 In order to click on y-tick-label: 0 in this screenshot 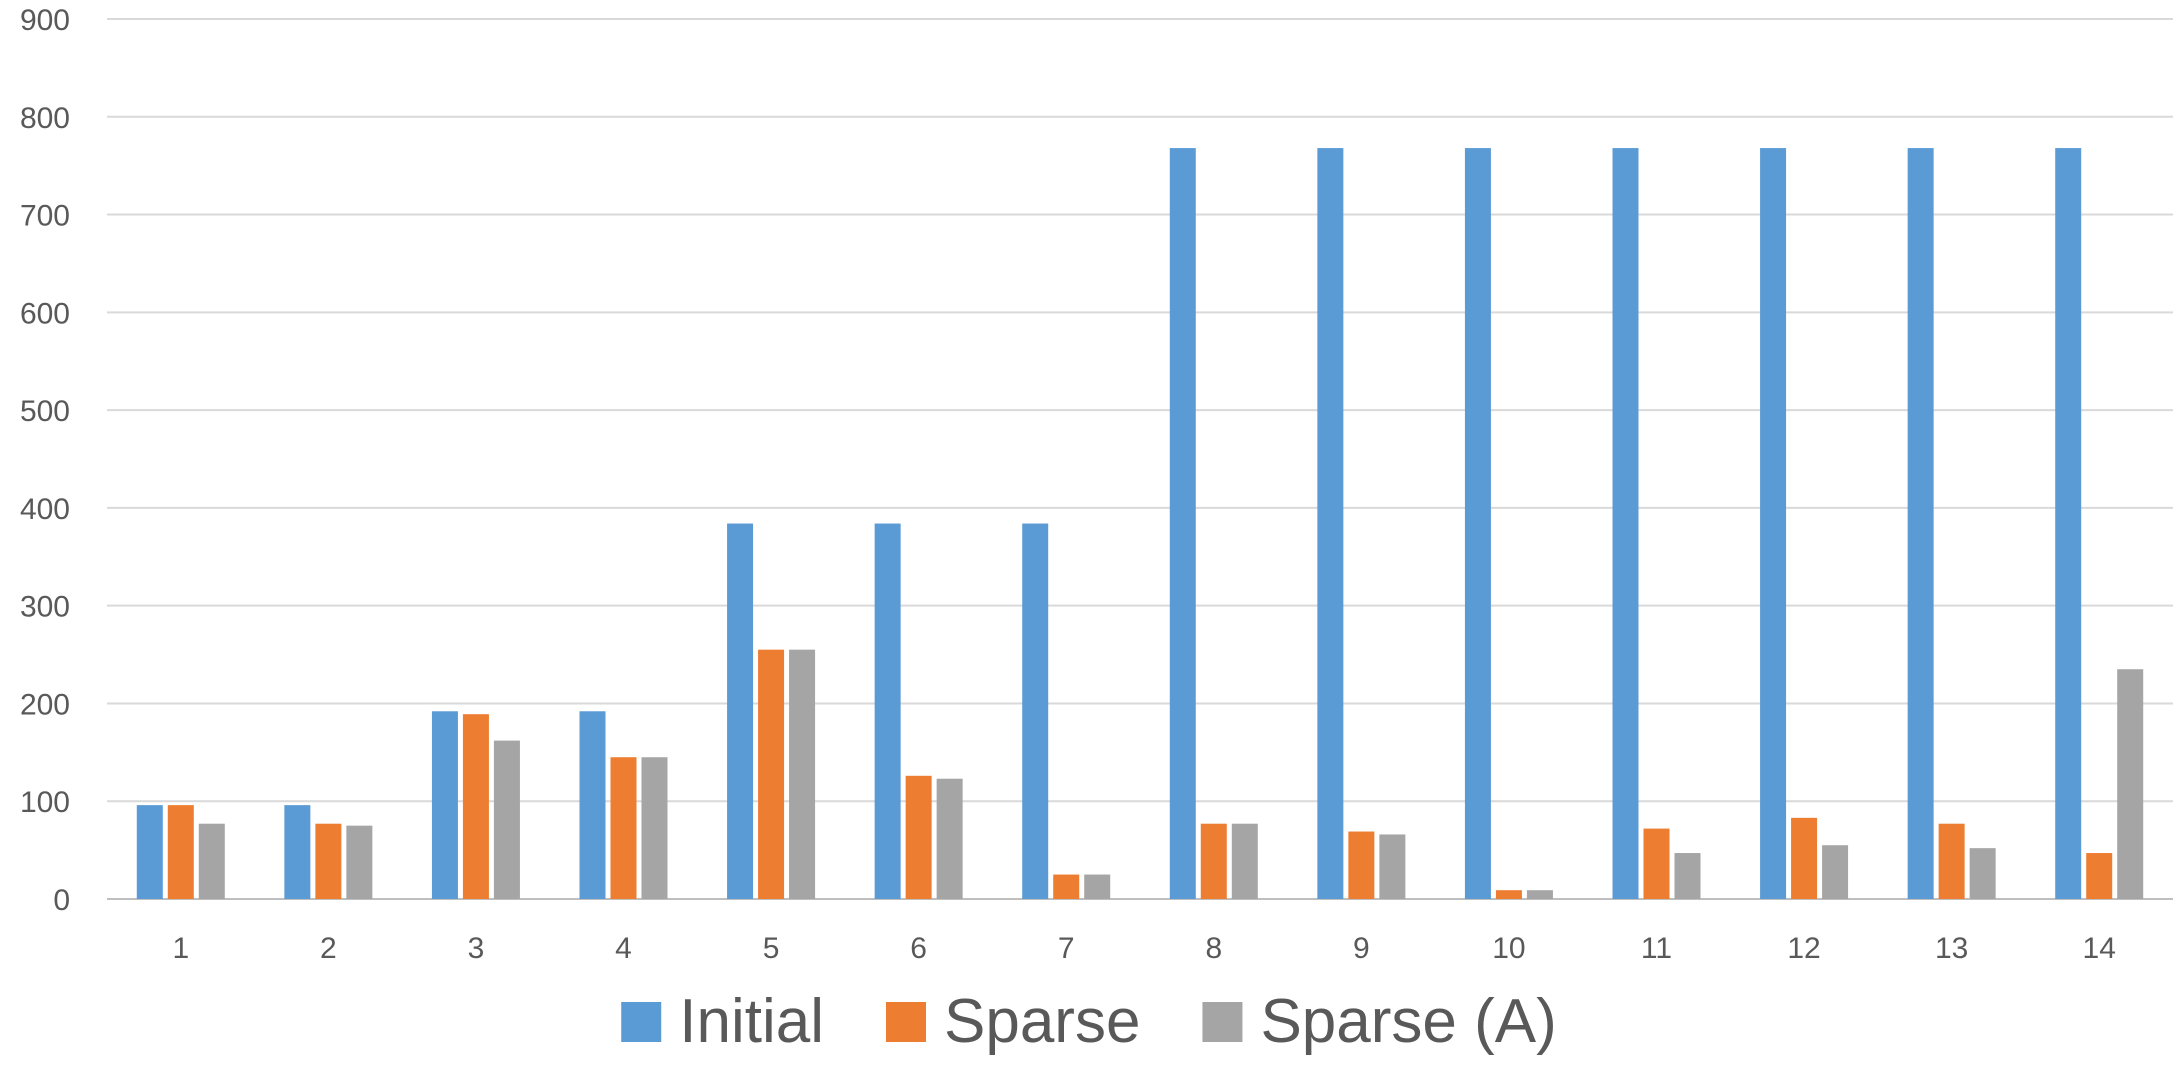, I will do `click(61, 900)`.